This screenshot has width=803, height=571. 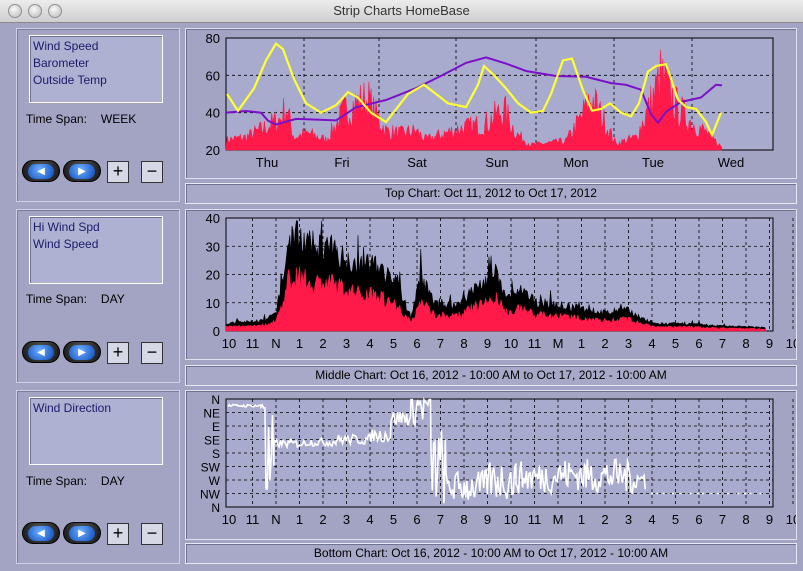 What do you see at coordinates (72, 408) in the screenshot?
I see `list-item: Wind Direction` at bounding box center [72, 408].